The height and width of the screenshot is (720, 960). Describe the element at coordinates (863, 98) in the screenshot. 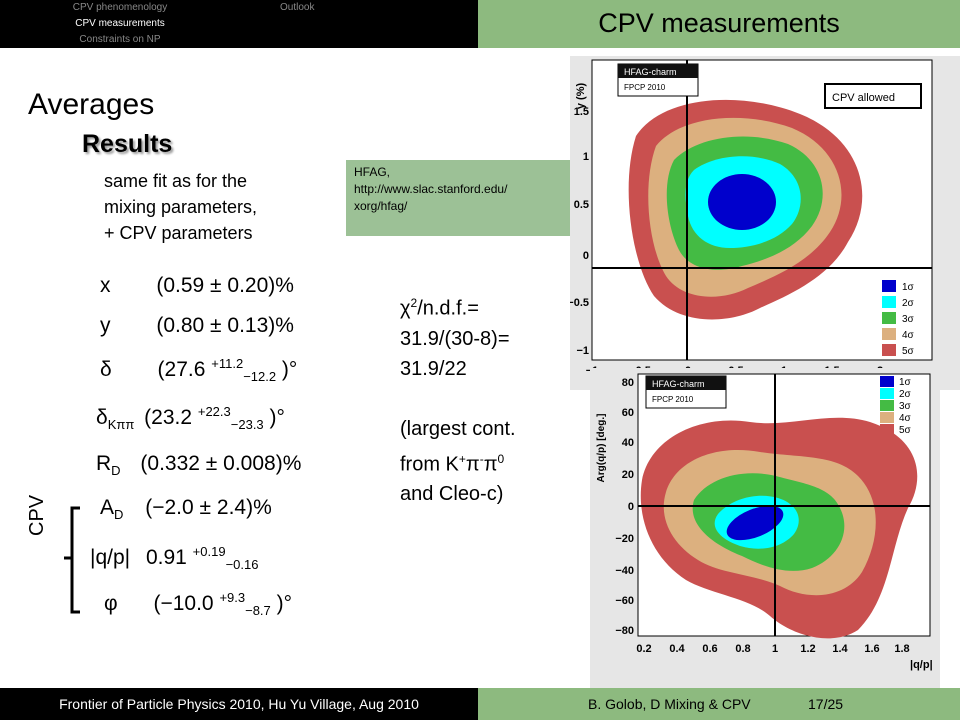

I see `cpv-allowed-text: CPV allowed` at that location.